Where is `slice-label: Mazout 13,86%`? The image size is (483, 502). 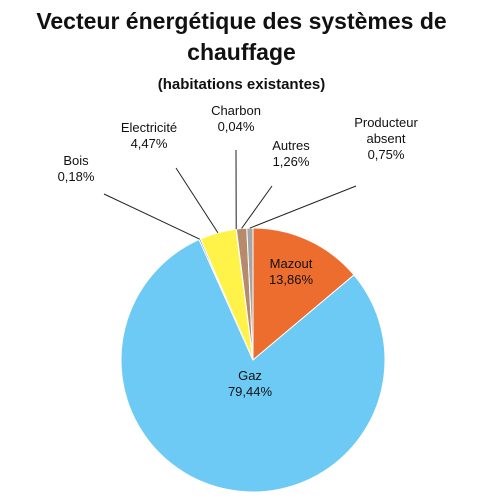
slice-label: Mazout 13,86% is located at coordinates (291, 271).